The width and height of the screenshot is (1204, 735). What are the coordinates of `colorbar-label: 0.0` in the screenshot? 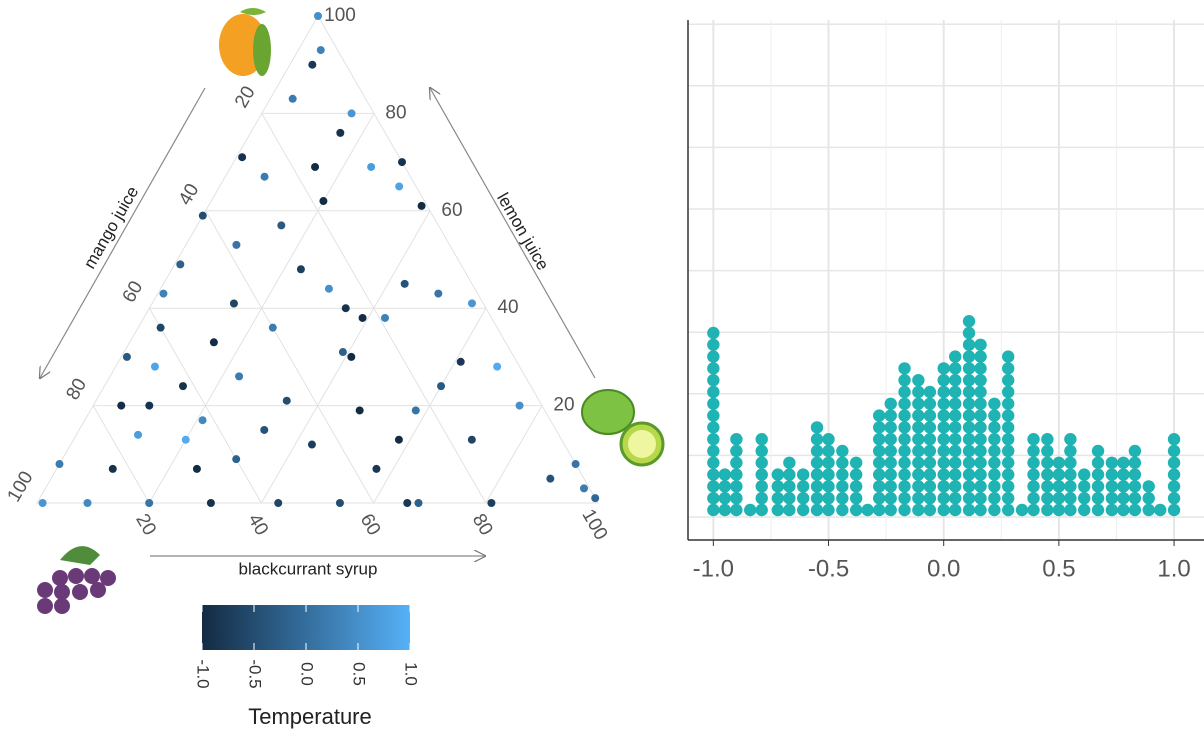 It's located at (307, 674).